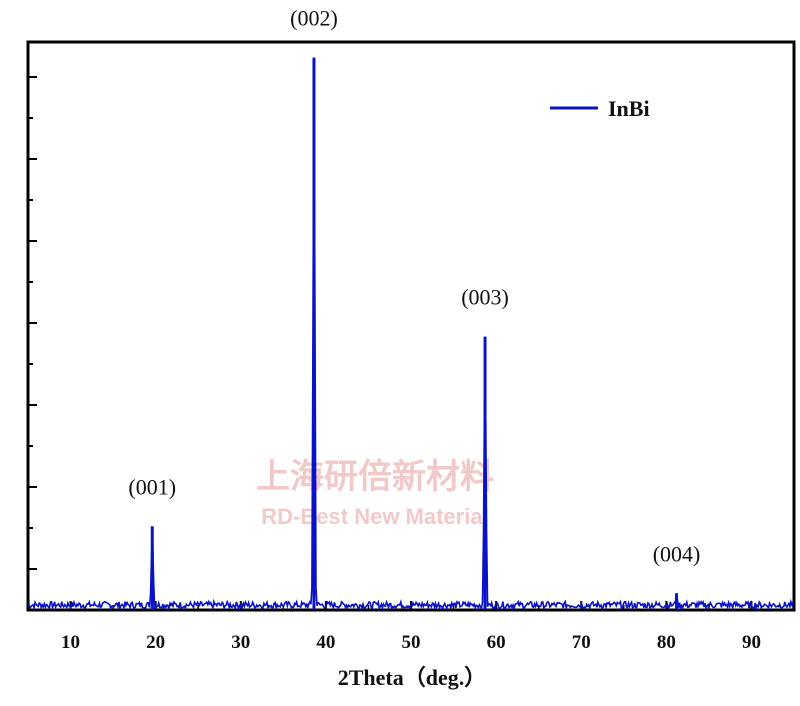 The image size is (800, 706). I want to click on watermark: 上海研倍新材料 RD-Best New Material, so click(375, 493).